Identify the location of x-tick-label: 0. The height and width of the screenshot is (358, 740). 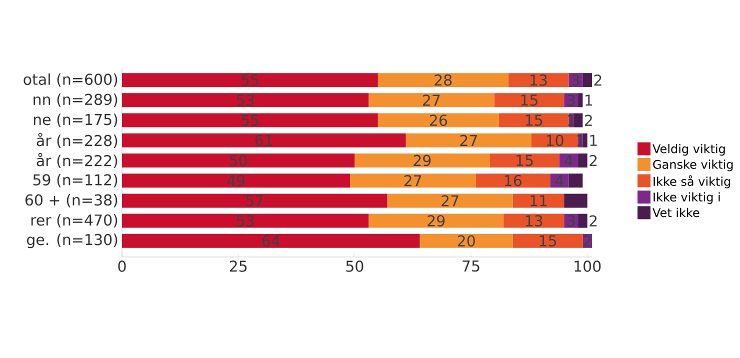
(122, 266).